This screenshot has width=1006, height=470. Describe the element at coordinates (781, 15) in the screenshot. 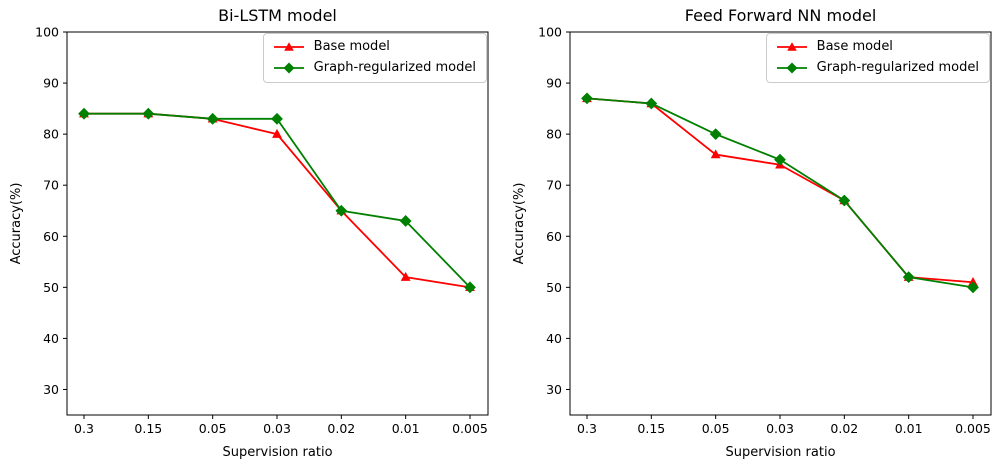

I see `chart-title: Feed Forward NN model` at that location.